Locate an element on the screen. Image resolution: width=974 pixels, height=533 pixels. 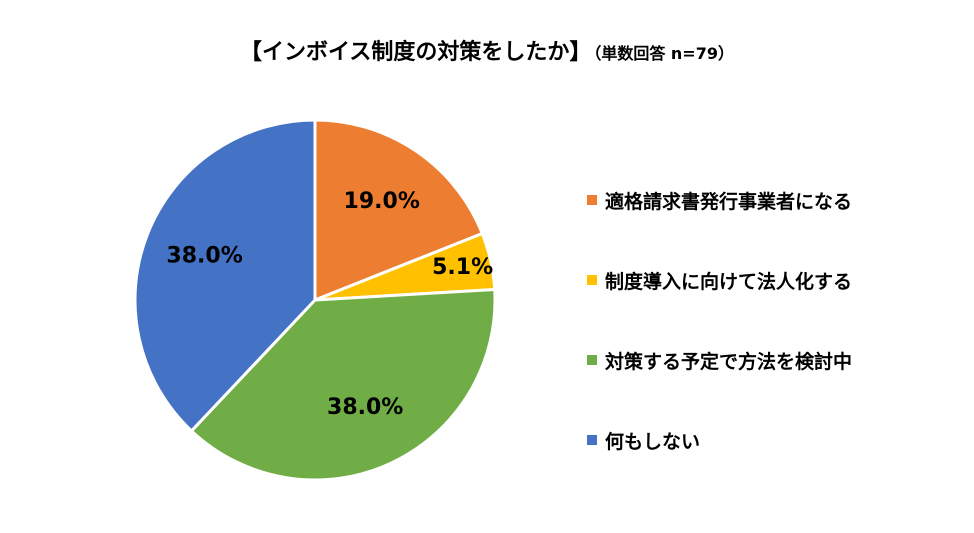
pie-slice-issuer is located at coordinates (399, 210).